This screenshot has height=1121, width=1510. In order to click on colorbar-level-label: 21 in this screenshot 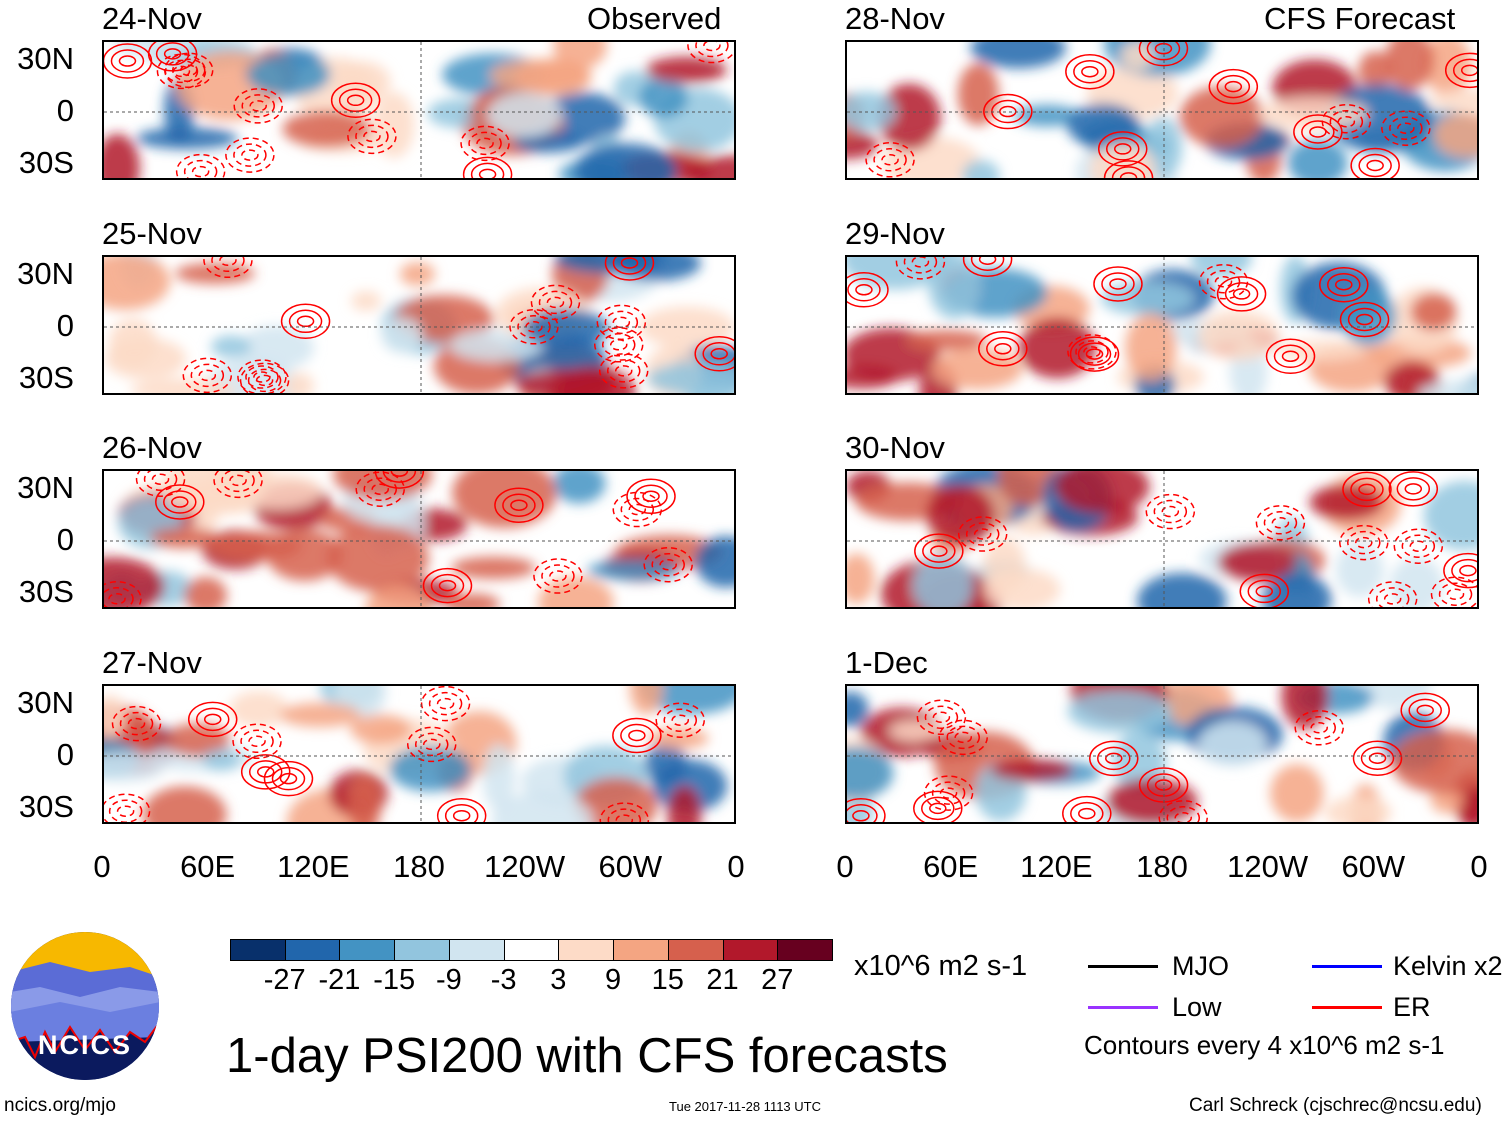, I will do `click(722, 980)`.